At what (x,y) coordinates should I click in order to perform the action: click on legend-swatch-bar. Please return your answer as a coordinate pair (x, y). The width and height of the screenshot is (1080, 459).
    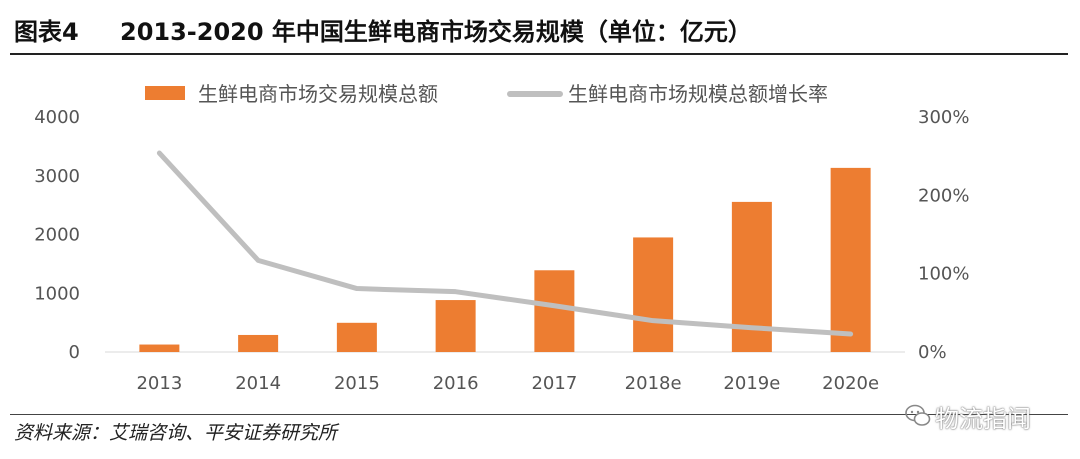
    Looking at the image, I should click on (165, 93).